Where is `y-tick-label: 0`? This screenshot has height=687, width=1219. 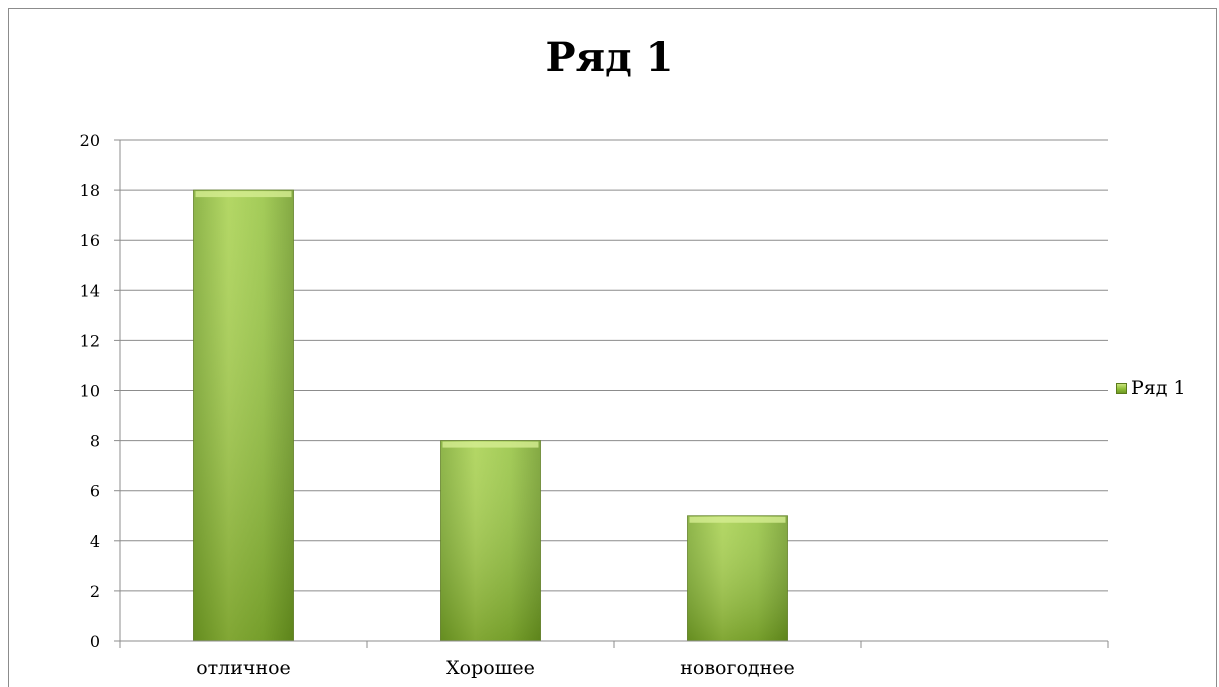 y-tick-label: 0 is located at coordinates (95, 641).